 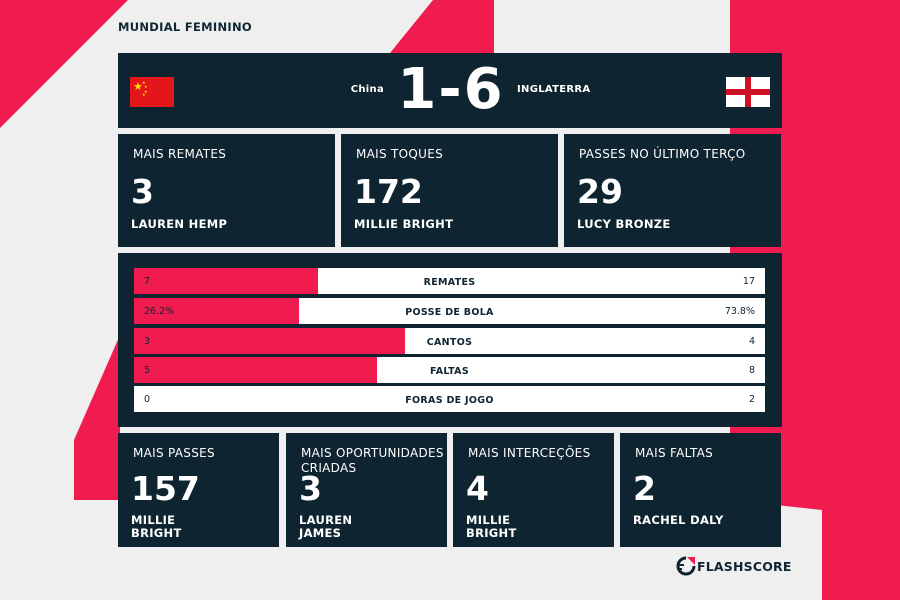 I want to click on stat-name: REMATES, so click(x=449, y=282).